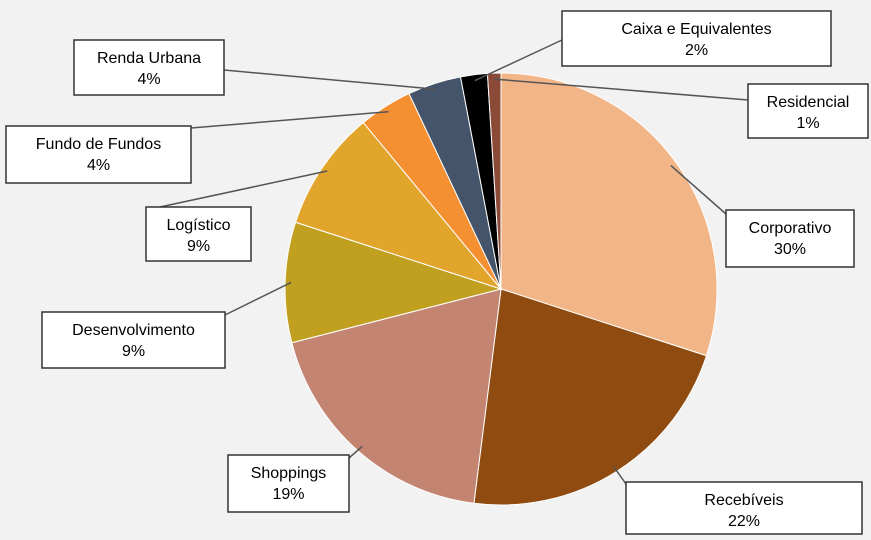  Describe the element at coordinates (133, 330) in the screenshot. I see `slice-label: Desenvolvimento` at that location.